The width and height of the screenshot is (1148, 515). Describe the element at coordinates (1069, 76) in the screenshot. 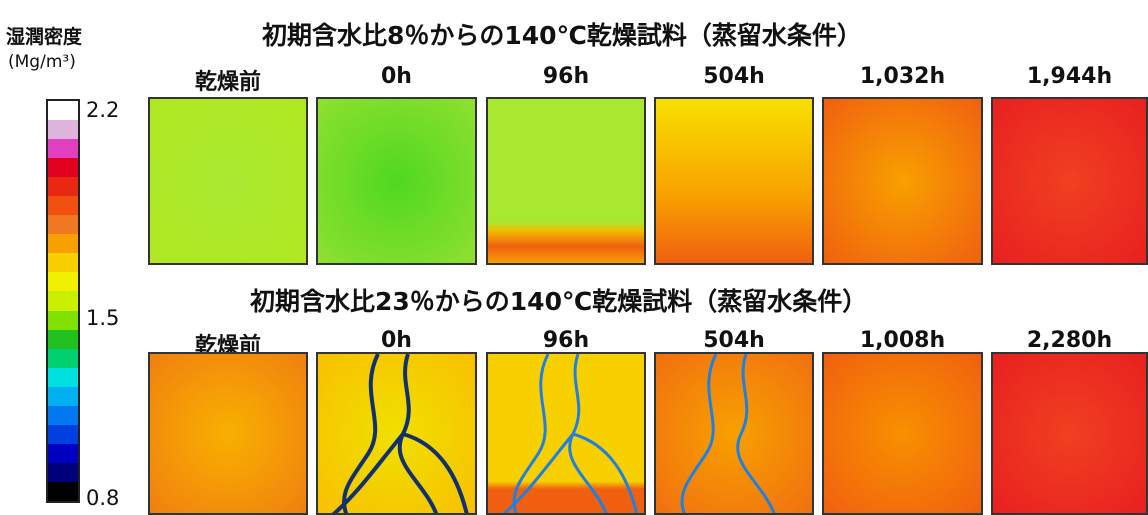

I see `panel-label: 1,944h` at that location.